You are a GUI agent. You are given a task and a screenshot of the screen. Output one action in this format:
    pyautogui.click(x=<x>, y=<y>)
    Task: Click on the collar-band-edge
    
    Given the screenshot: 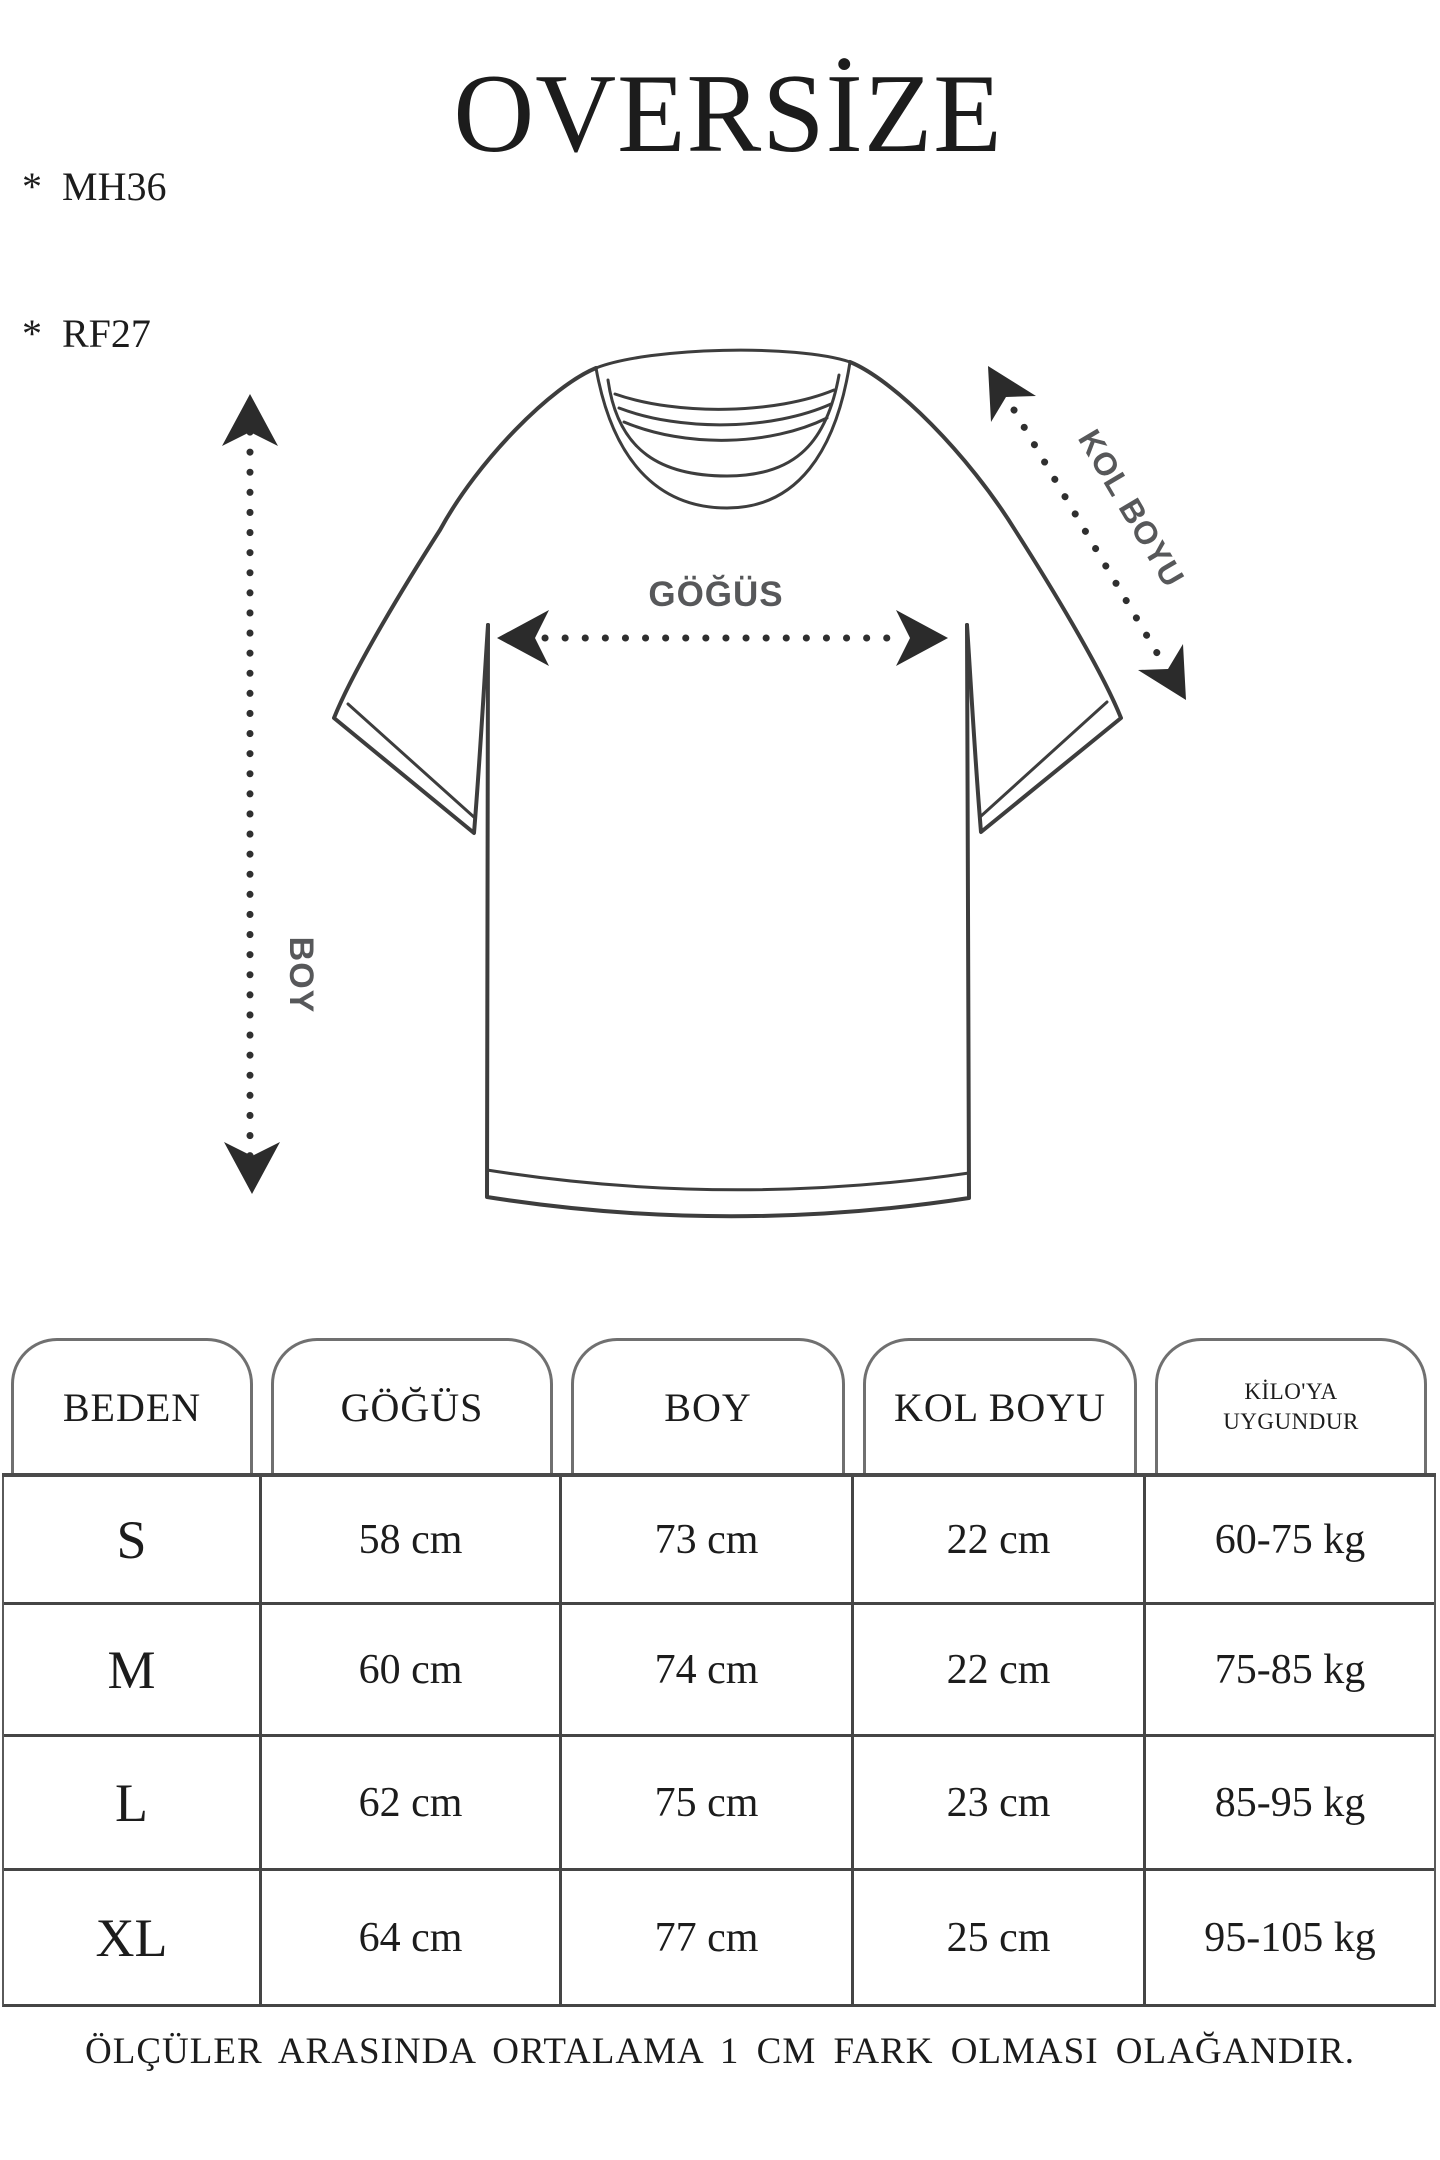 What is the action you would take?
    pyautogui.click(x=723, y=435)
    